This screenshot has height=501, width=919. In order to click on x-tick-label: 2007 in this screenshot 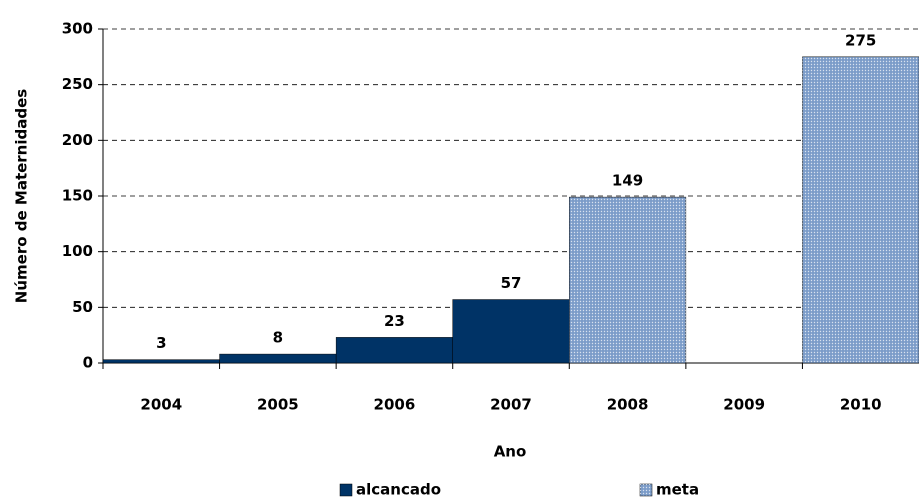, I will do `click(511, 405)`.